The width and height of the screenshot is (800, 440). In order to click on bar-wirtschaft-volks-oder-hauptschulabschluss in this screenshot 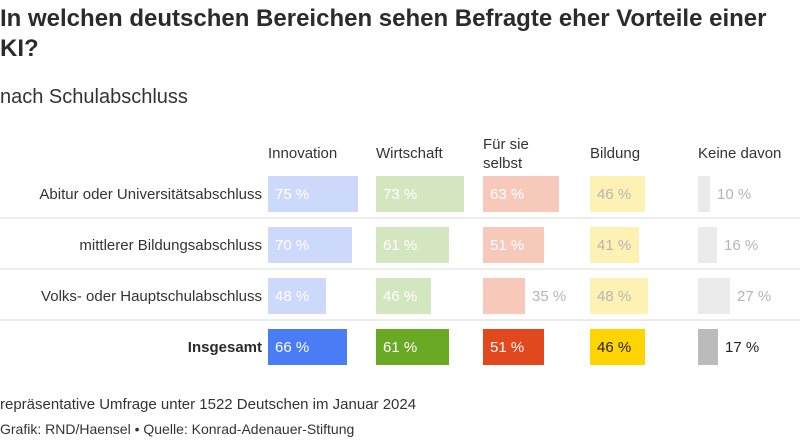, I will do `click(403, 296)`.